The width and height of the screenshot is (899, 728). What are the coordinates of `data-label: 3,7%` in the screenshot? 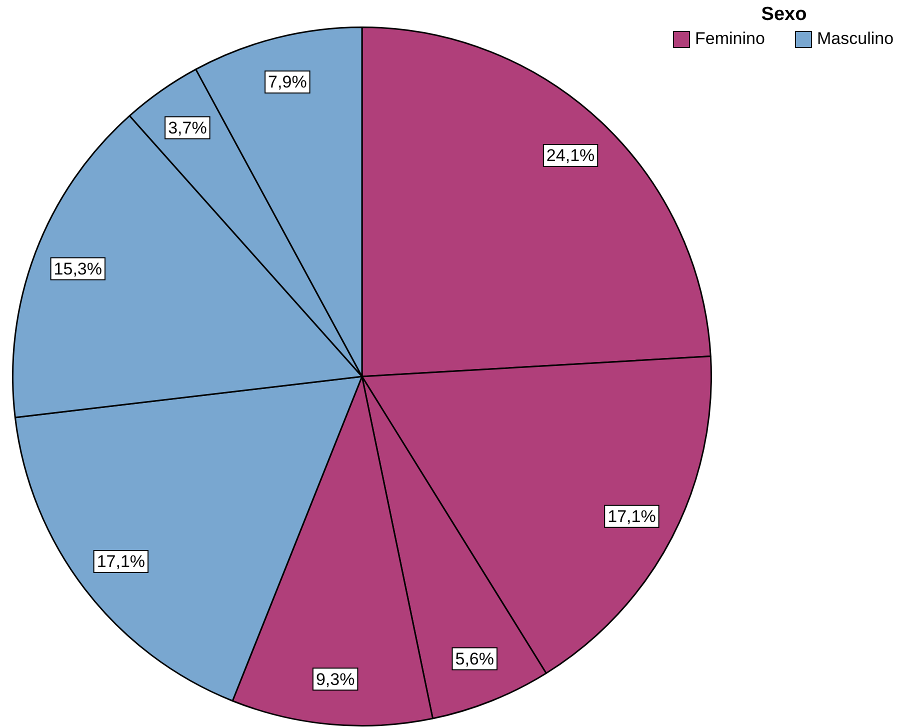 It's located at (187, 128).